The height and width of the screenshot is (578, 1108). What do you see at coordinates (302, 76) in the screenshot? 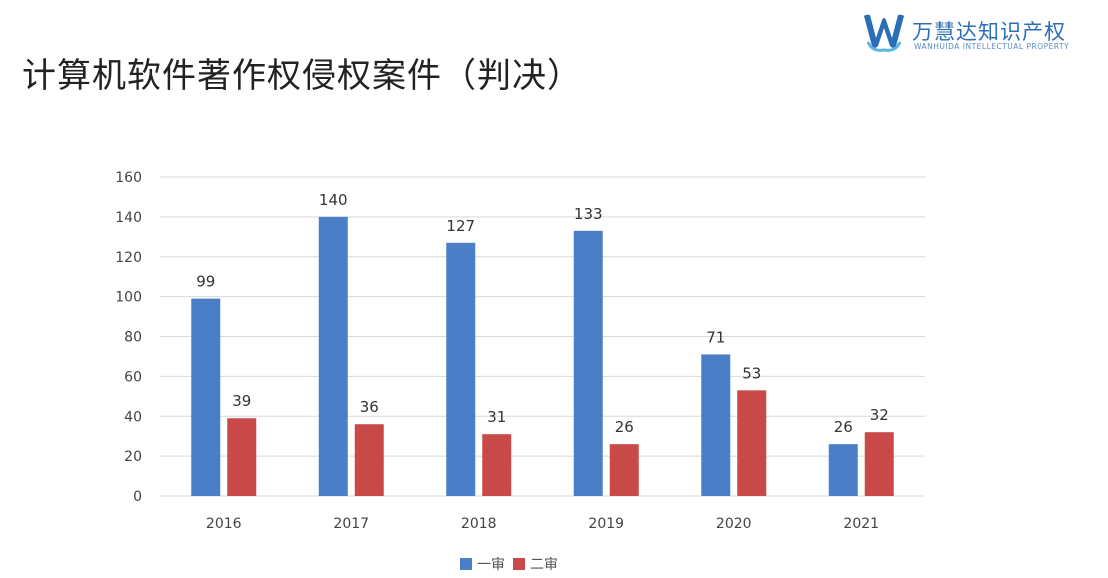
I see `page-title: 计算机软件著作权侵权案件（判决）` at bounding box center [302, 76].